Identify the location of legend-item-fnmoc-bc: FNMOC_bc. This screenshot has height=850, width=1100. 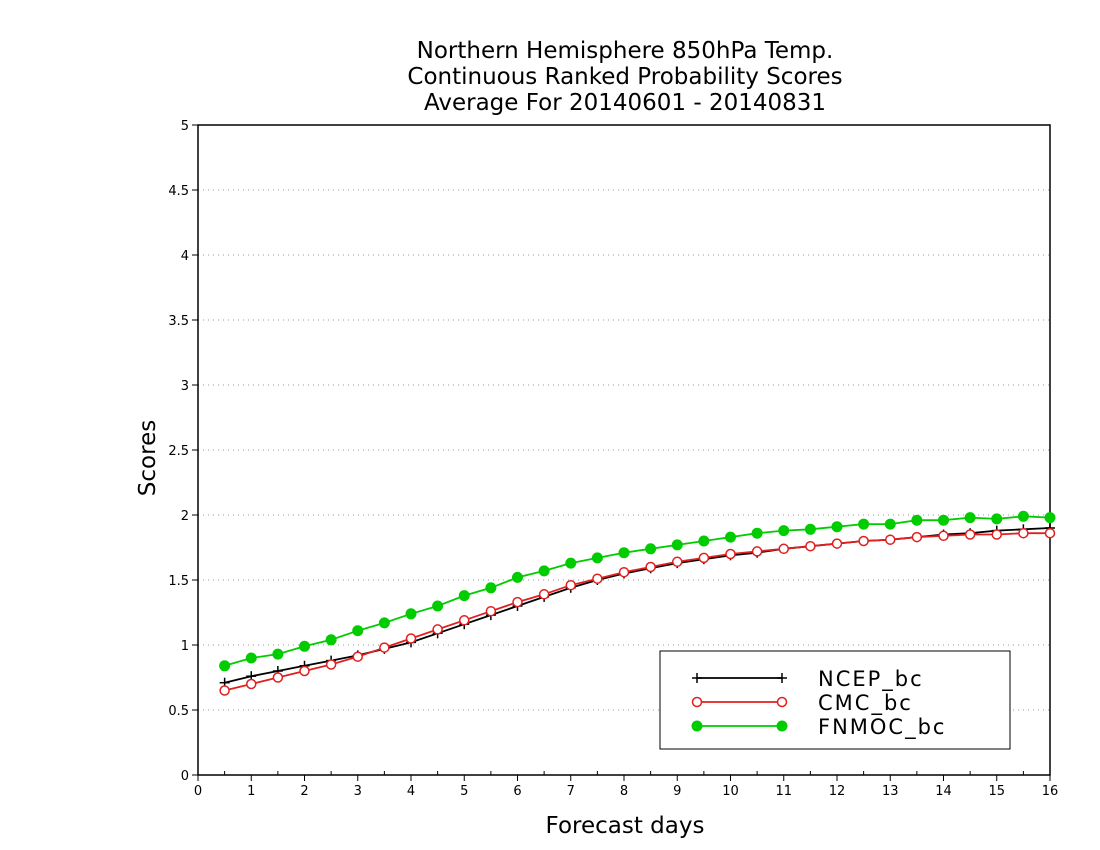
(818, 727).